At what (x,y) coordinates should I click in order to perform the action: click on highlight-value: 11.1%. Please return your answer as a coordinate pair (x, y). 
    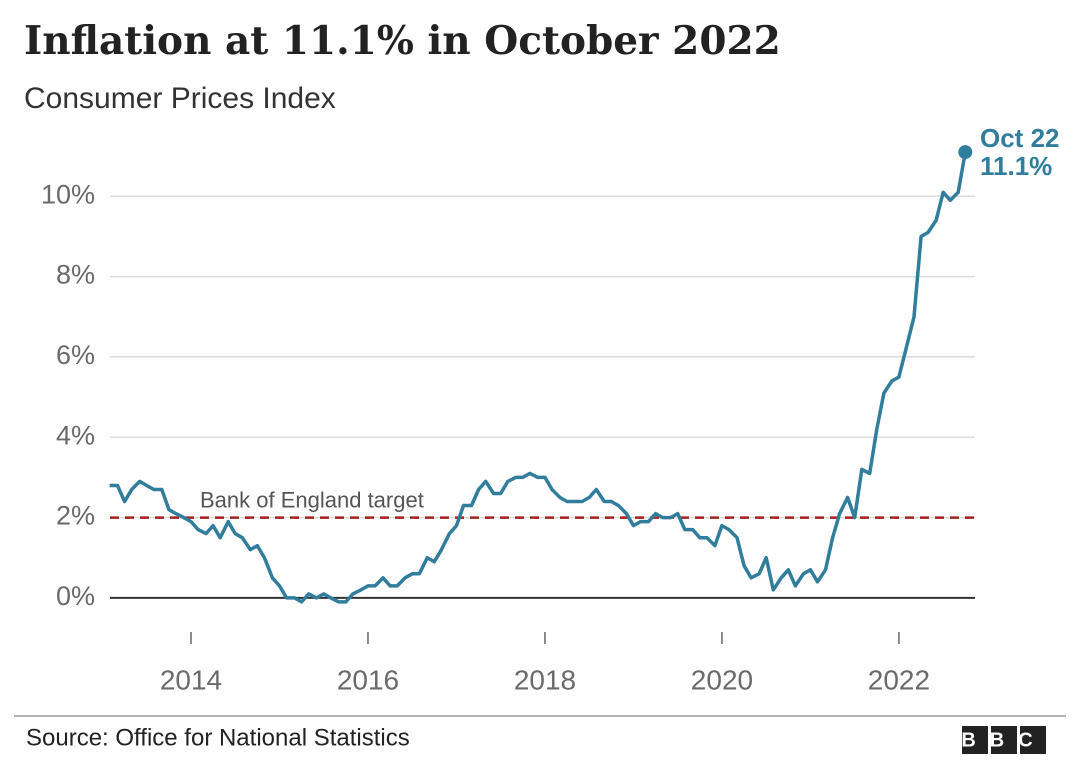
    Looking at the image, I should click on (1016, 166).